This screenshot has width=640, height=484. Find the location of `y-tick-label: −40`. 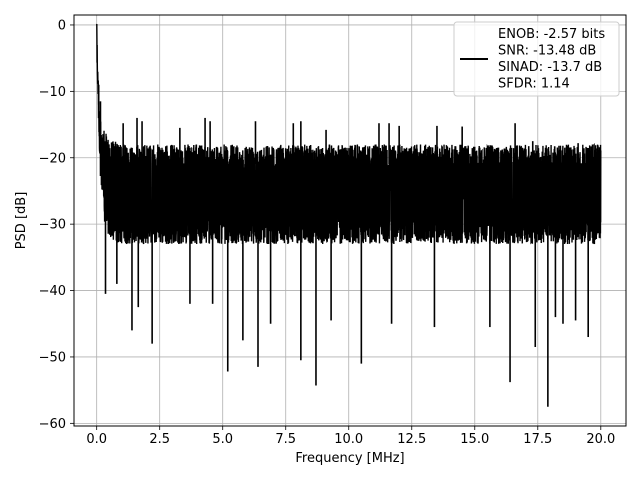

y-tick-label: −40 is located at coordinates (52, 291).